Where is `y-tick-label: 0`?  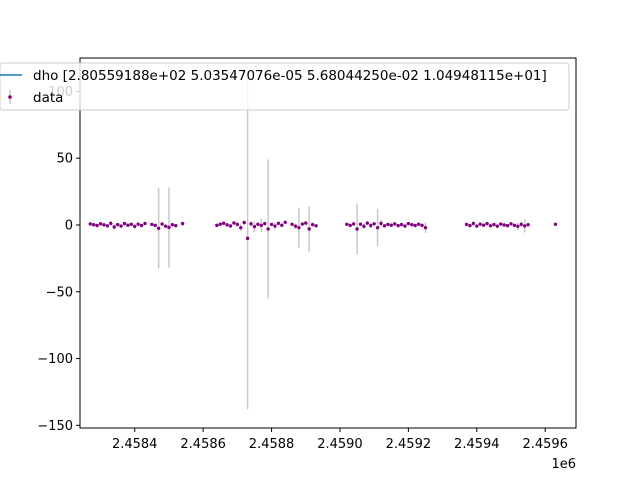 y-tick-label: 0 is located at coordinates (69, 225).